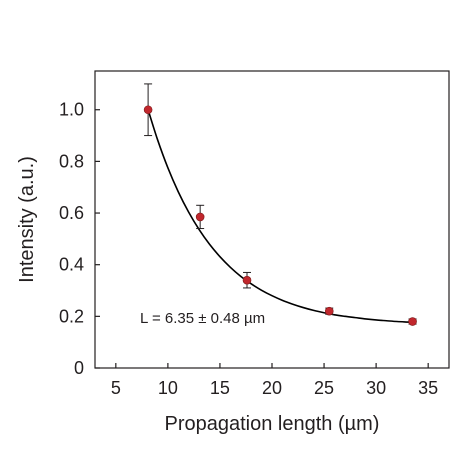  Describe the element at coordinates (116, 388) in the screenshot. I see `x-tick-label: 5` at that location.